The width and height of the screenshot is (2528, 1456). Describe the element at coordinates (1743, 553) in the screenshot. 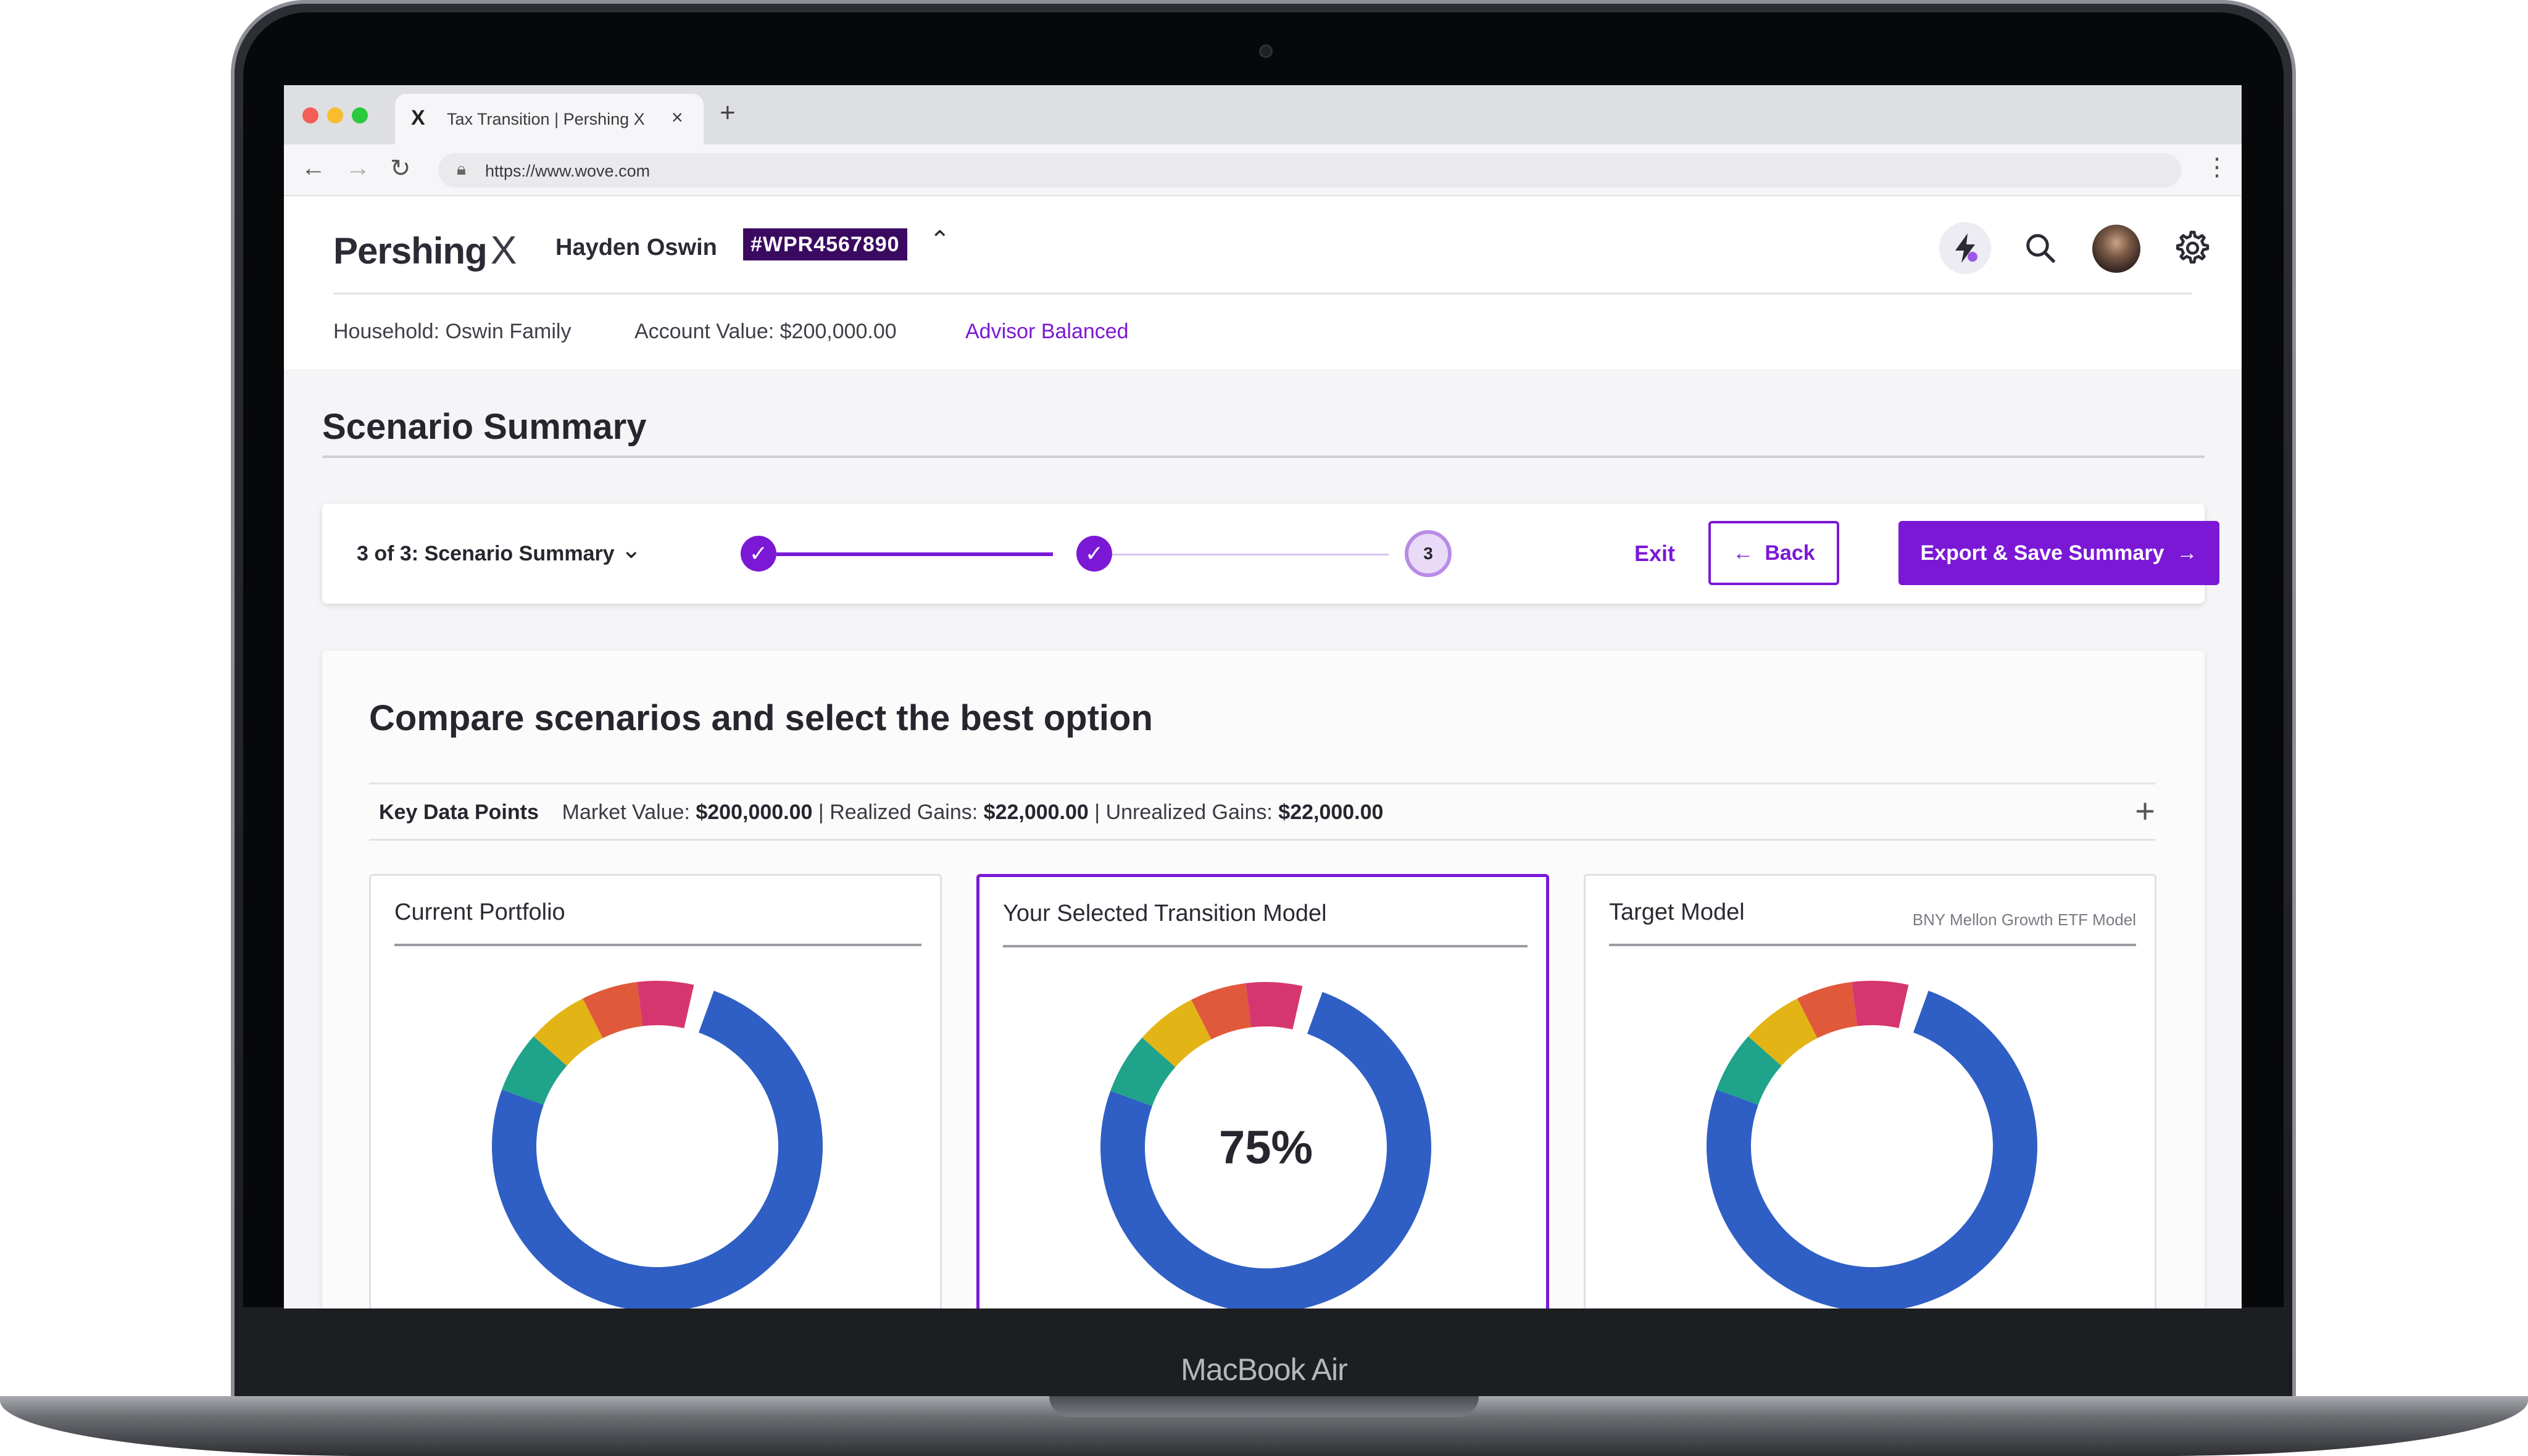

I see `arrow-left-icon: ←` at that location.